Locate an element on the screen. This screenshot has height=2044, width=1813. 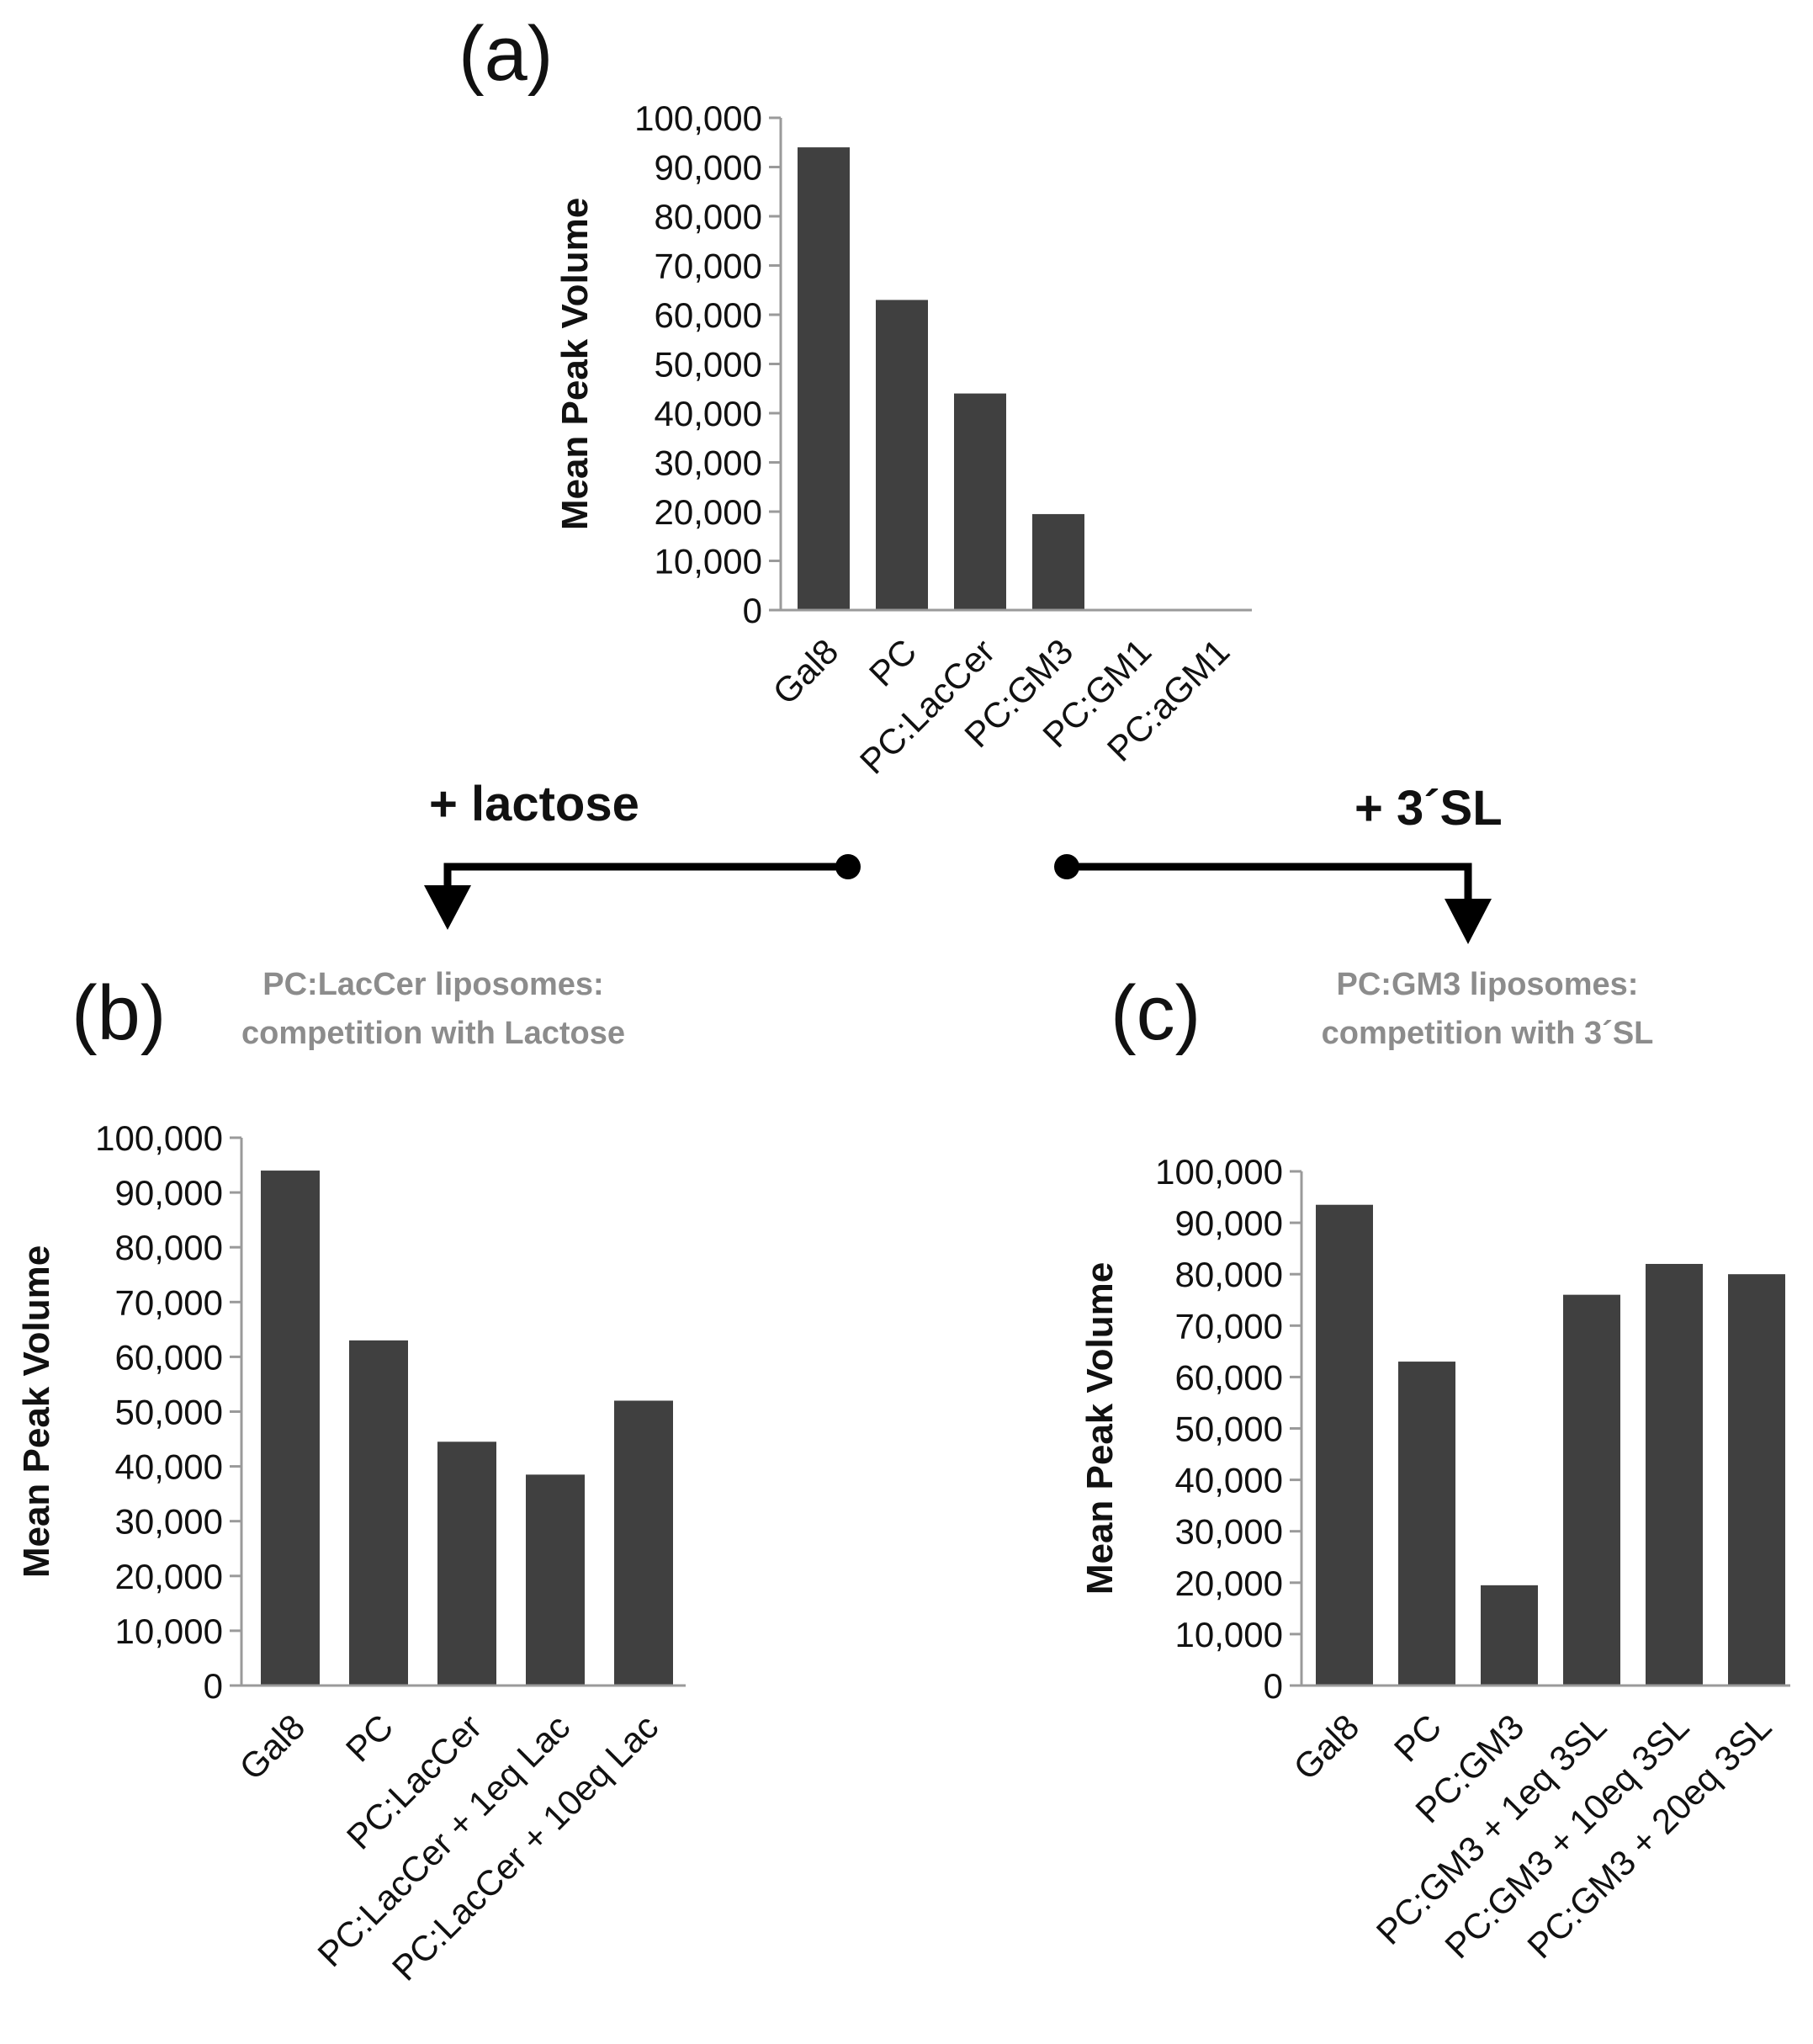
left-arrow-line is located at coordinates (645, 881).